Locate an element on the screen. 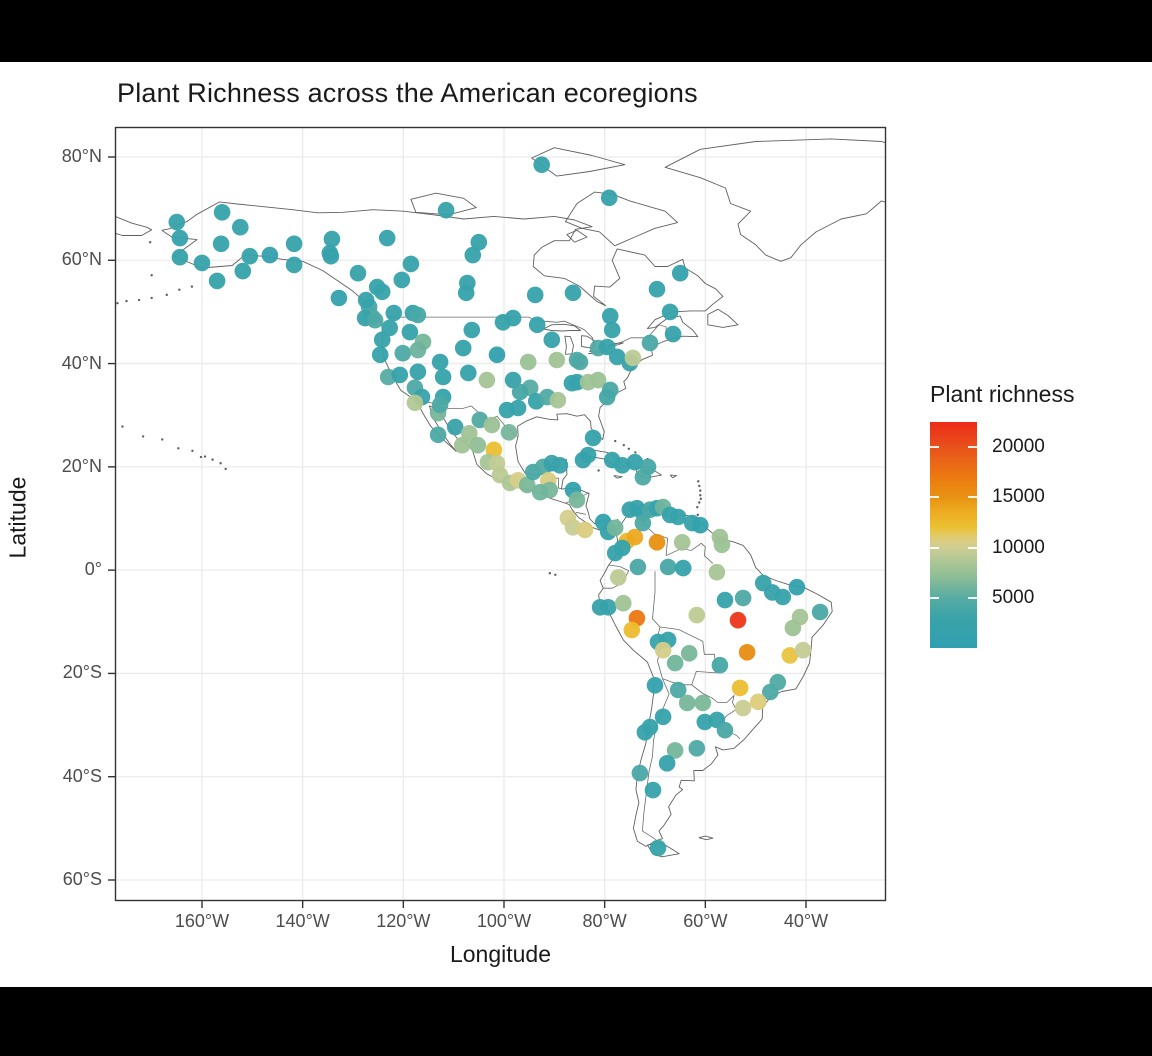 The height and width of the screenshot is (1056, 1152). legend-colorbar is located at coordinates (953, 535).